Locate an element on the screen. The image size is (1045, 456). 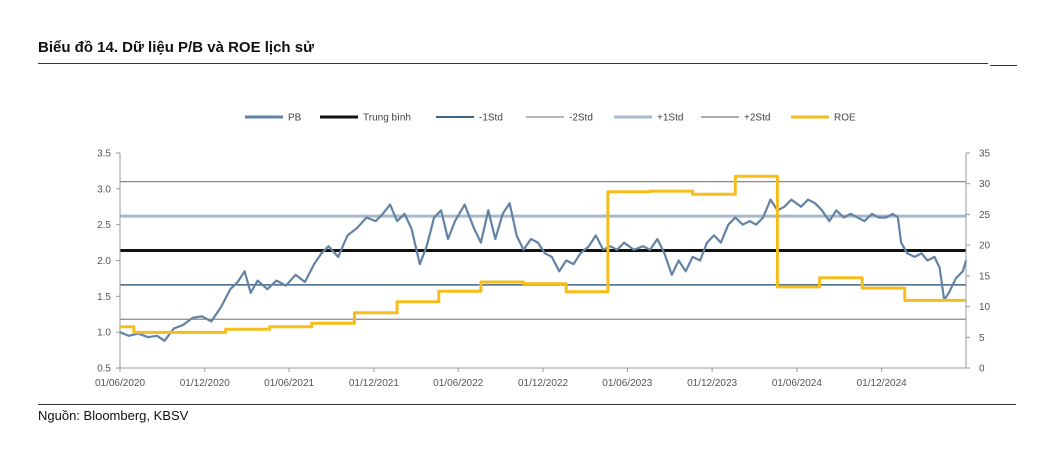
y-left-tick-label: 2.5 is located at coordinates (104, 225).